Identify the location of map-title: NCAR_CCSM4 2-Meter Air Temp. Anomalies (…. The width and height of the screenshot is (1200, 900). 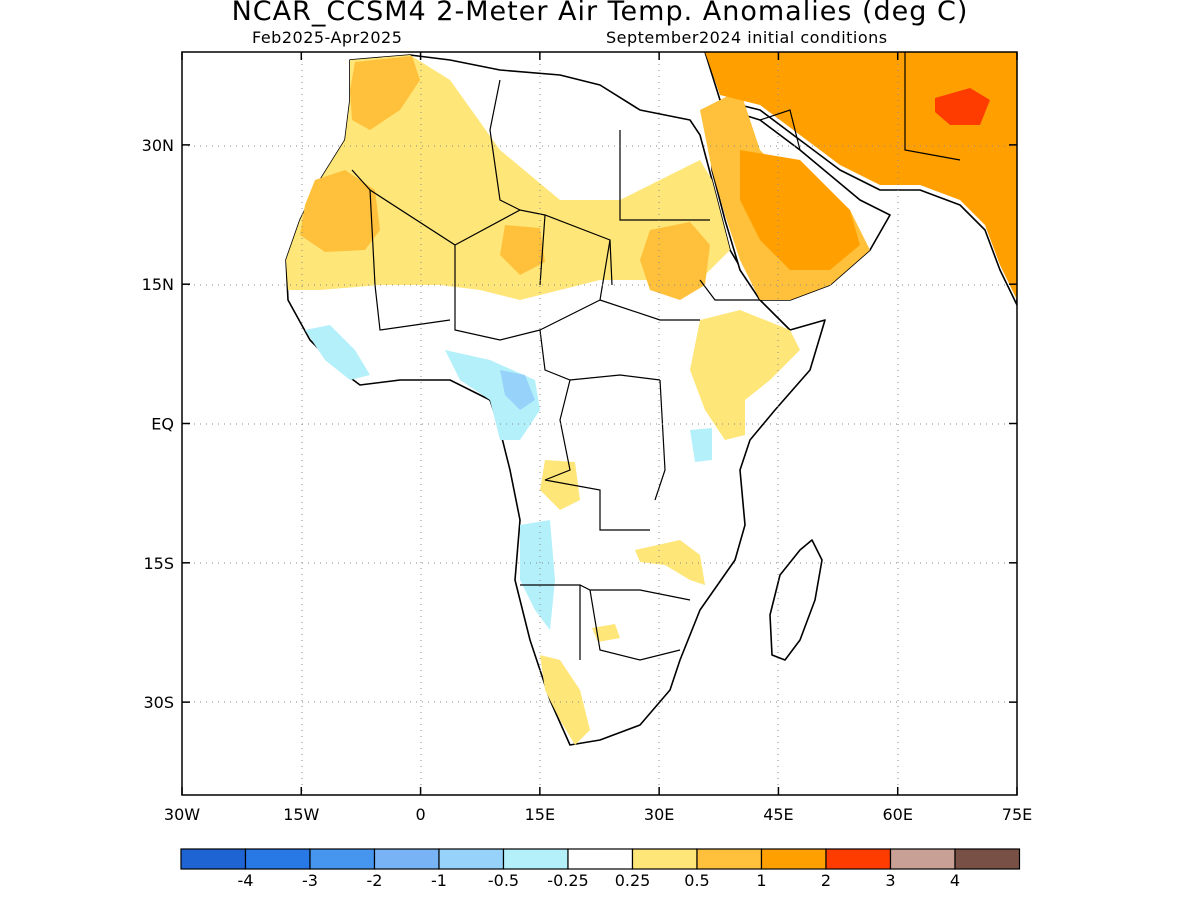
(600, 13).